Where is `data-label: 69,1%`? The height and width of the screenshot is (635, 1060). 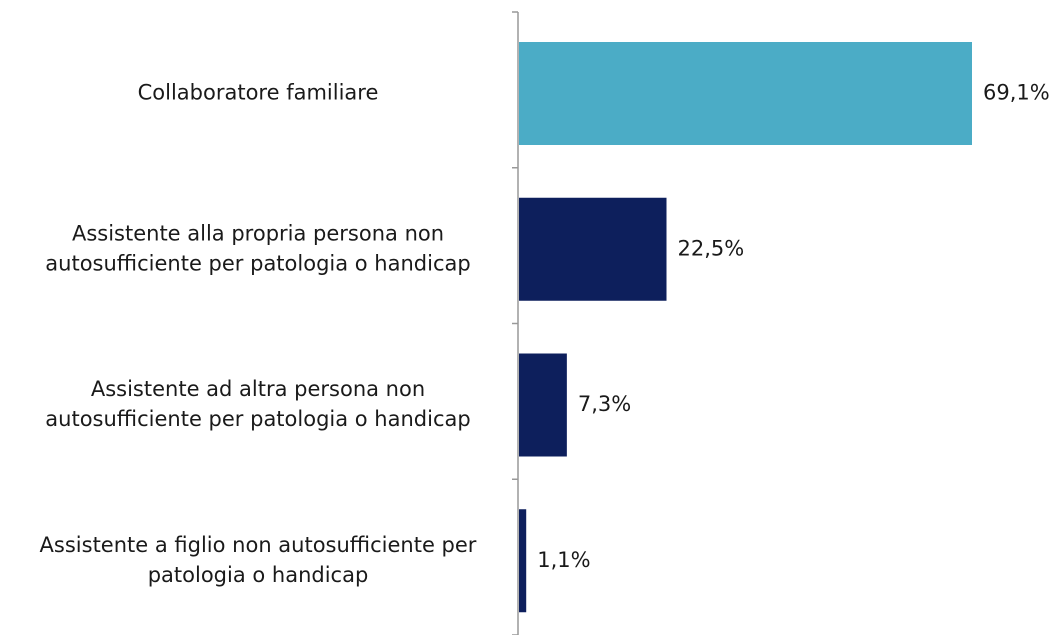 data-label: 69,1% is located at coordinates (1016, 93).